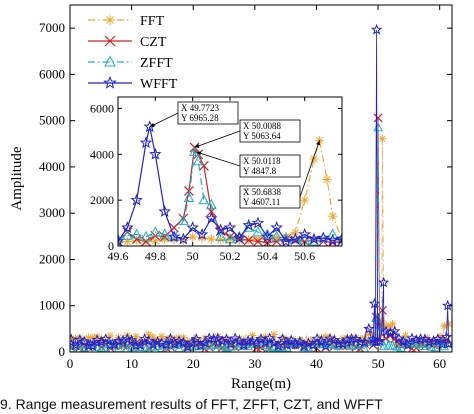 The width and height of the screenshot is (474, 414). I want to click on inset-series-group, so click(230, 183).